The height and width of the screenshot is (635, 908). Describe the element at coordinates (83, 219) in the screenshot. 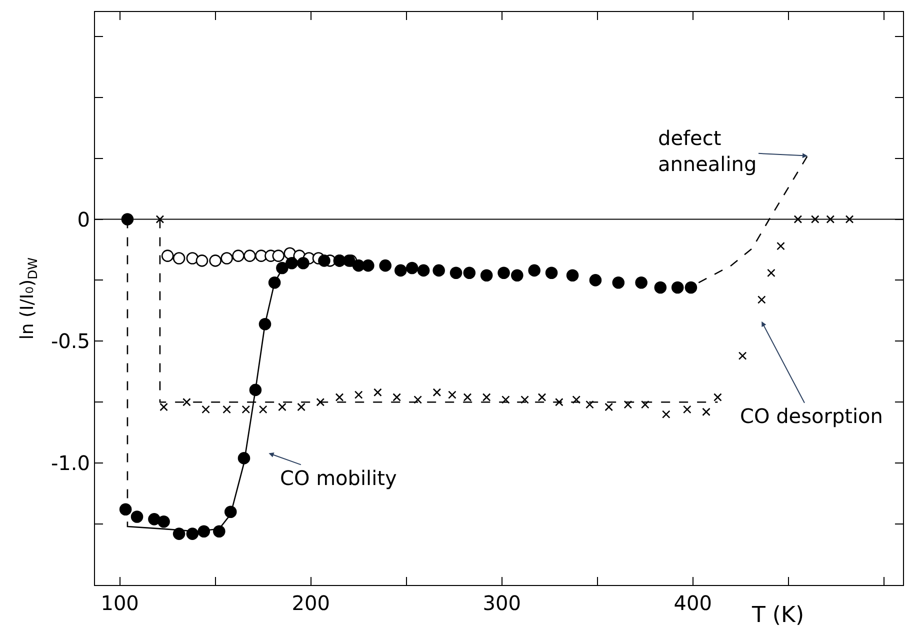

I see `y-tick-label: 0` at that location.